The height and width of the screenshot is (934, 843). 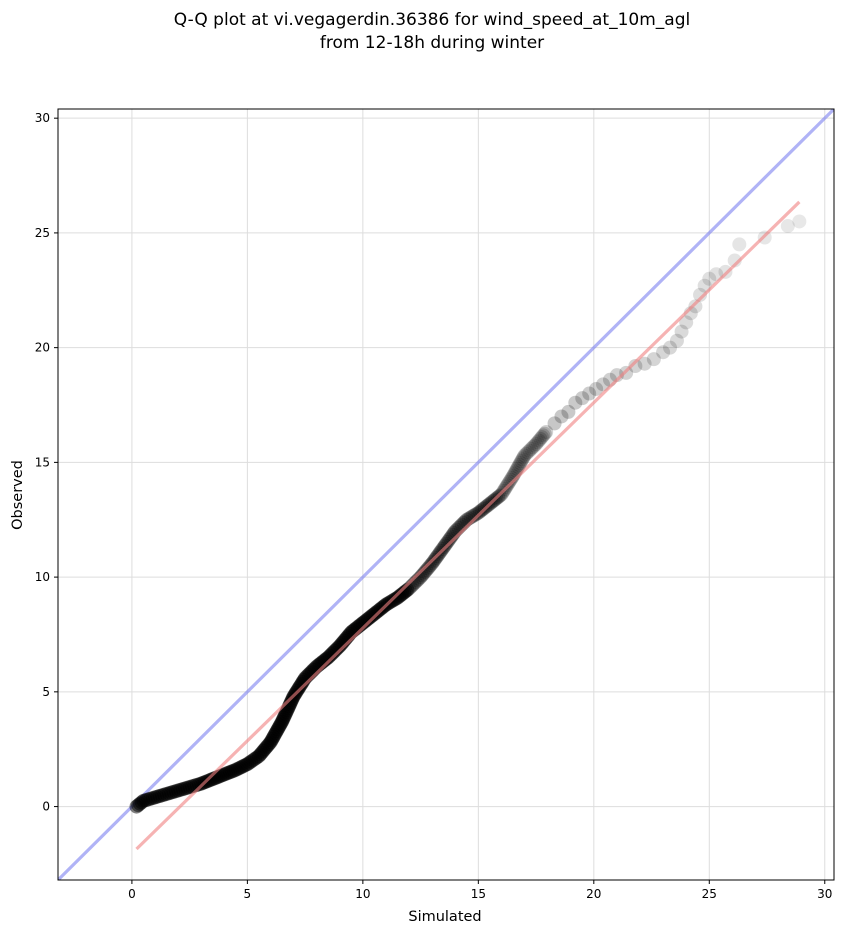 What do you see at coordinates (444, 917) in the screenshot?
I see `x-axis-label: Simulated` at bounding box center [444, 917].